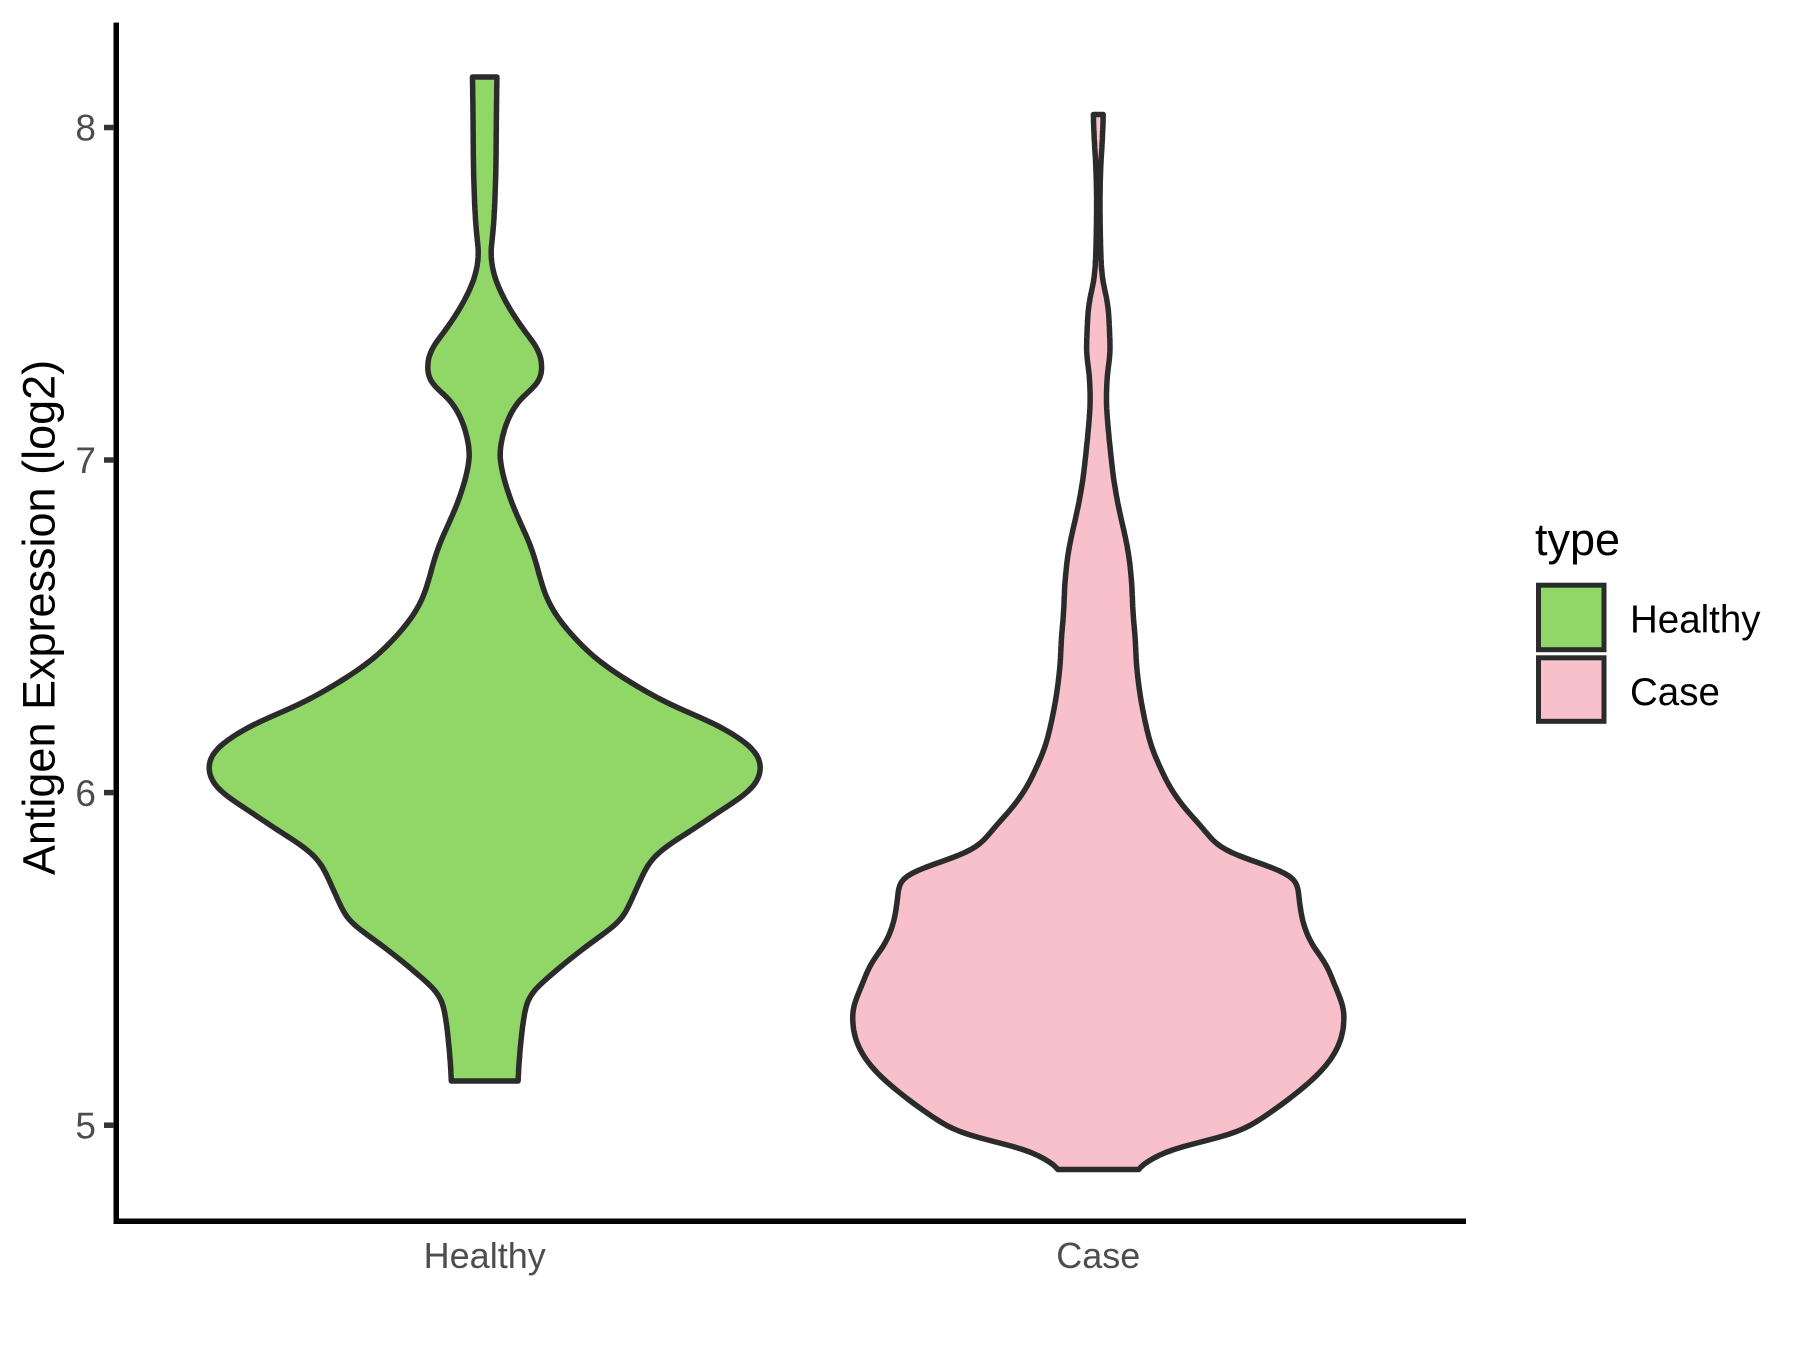 Image resolution: width=1800 pixels, height=1350 pixels. What do you see at coordinates (85, 793) in the screenshot?
I see `svg-text: 6` at bounding box center [85, 793].